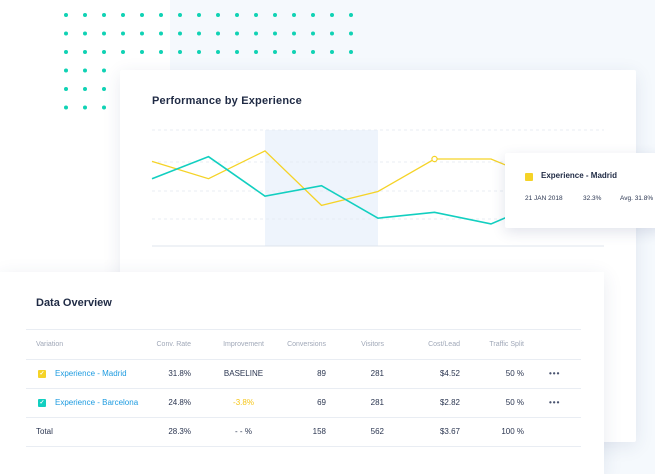 The height and width of the screenshot is (474, 655). What do you see at coordinates (449, 431) in the screenshot?
I see `total-cost-lead: $3.67` at bounding box center [449, 431].